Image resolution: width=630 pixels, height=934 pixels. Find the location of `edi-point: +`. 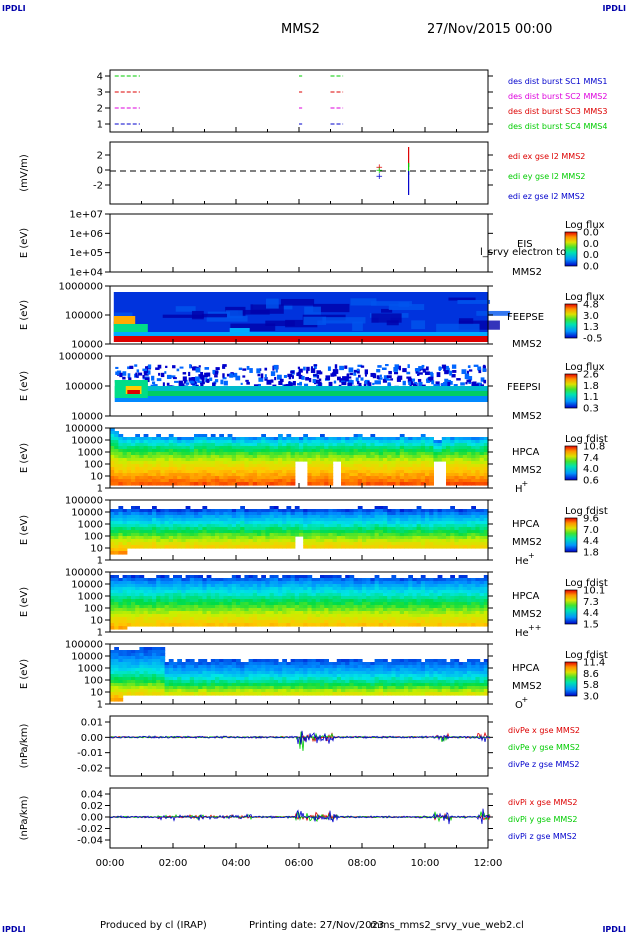

edi-point: + is located at coordinates (380, 177).